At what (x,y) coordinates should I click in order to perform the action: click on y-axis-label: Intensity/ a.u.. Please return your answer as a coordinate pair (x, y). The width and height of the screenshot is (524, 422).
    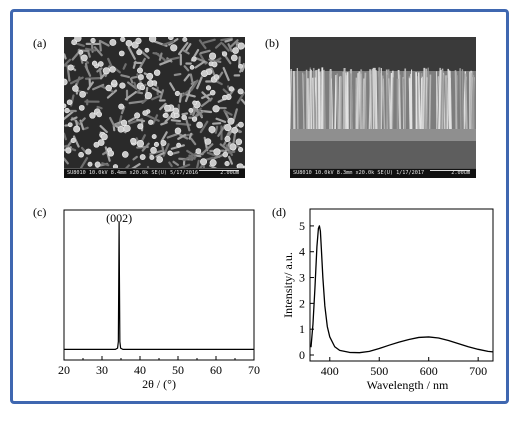
    Looking at the image, I should click on (288, 285).